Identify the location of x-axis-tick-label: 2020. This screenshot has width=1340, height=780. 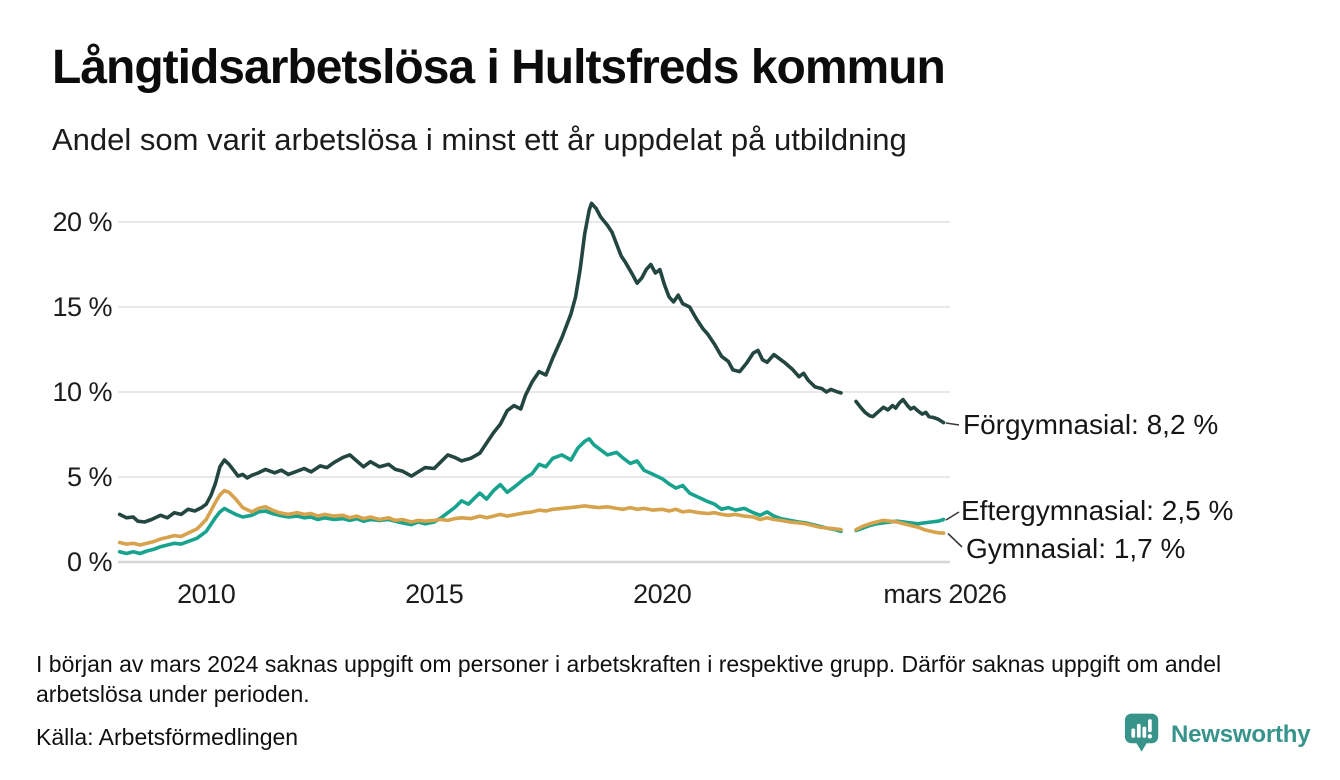
(662, 594).